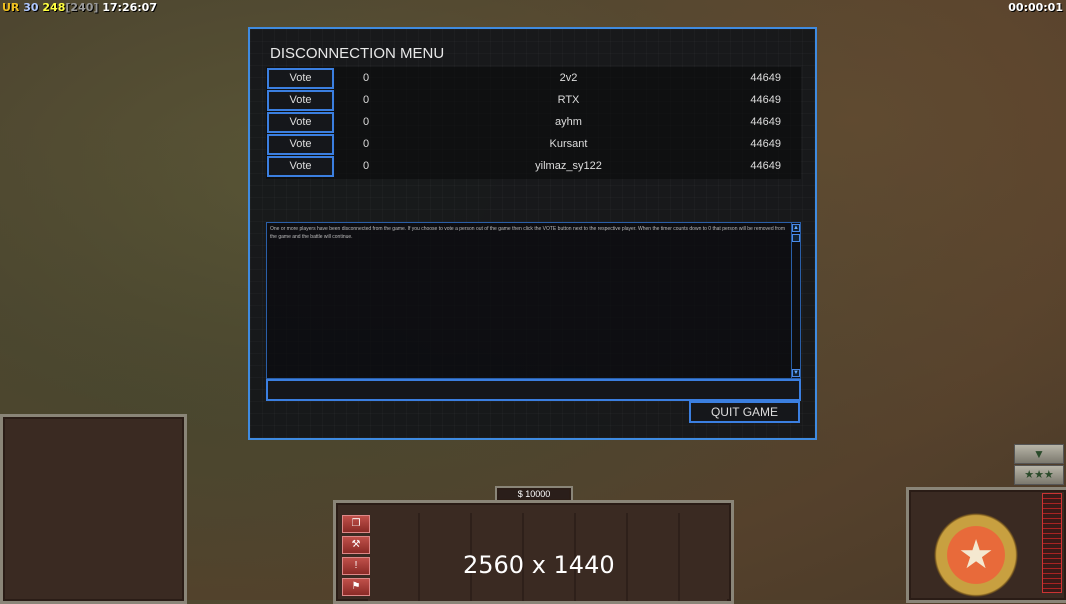 The image size is (1066, 604). I want to click on collapse-down-icon: ▼, so click(1039, 454).